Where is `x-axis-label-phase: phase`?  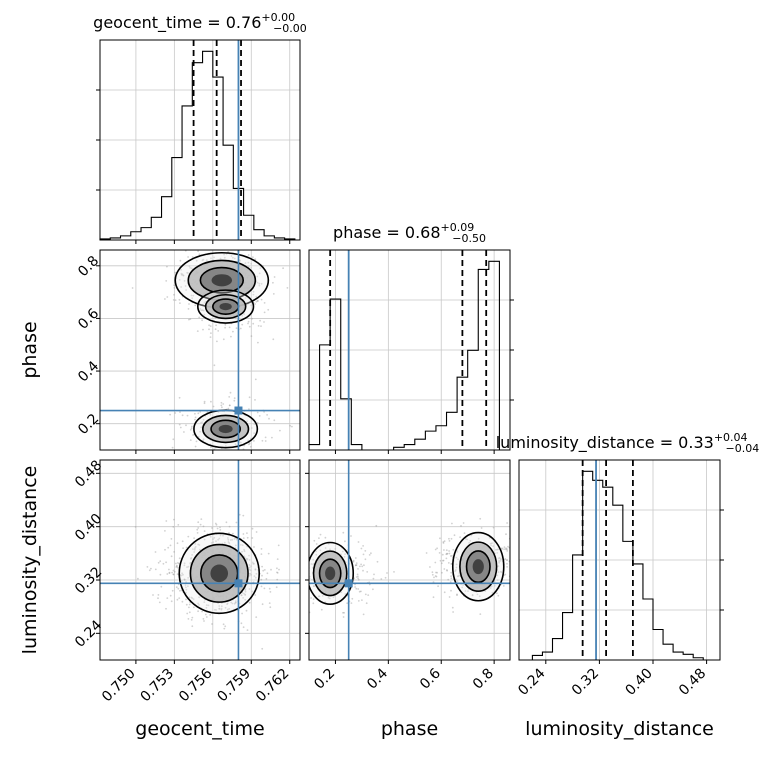 x-axis-label-phase: phase is located at coordinates (409, 729).